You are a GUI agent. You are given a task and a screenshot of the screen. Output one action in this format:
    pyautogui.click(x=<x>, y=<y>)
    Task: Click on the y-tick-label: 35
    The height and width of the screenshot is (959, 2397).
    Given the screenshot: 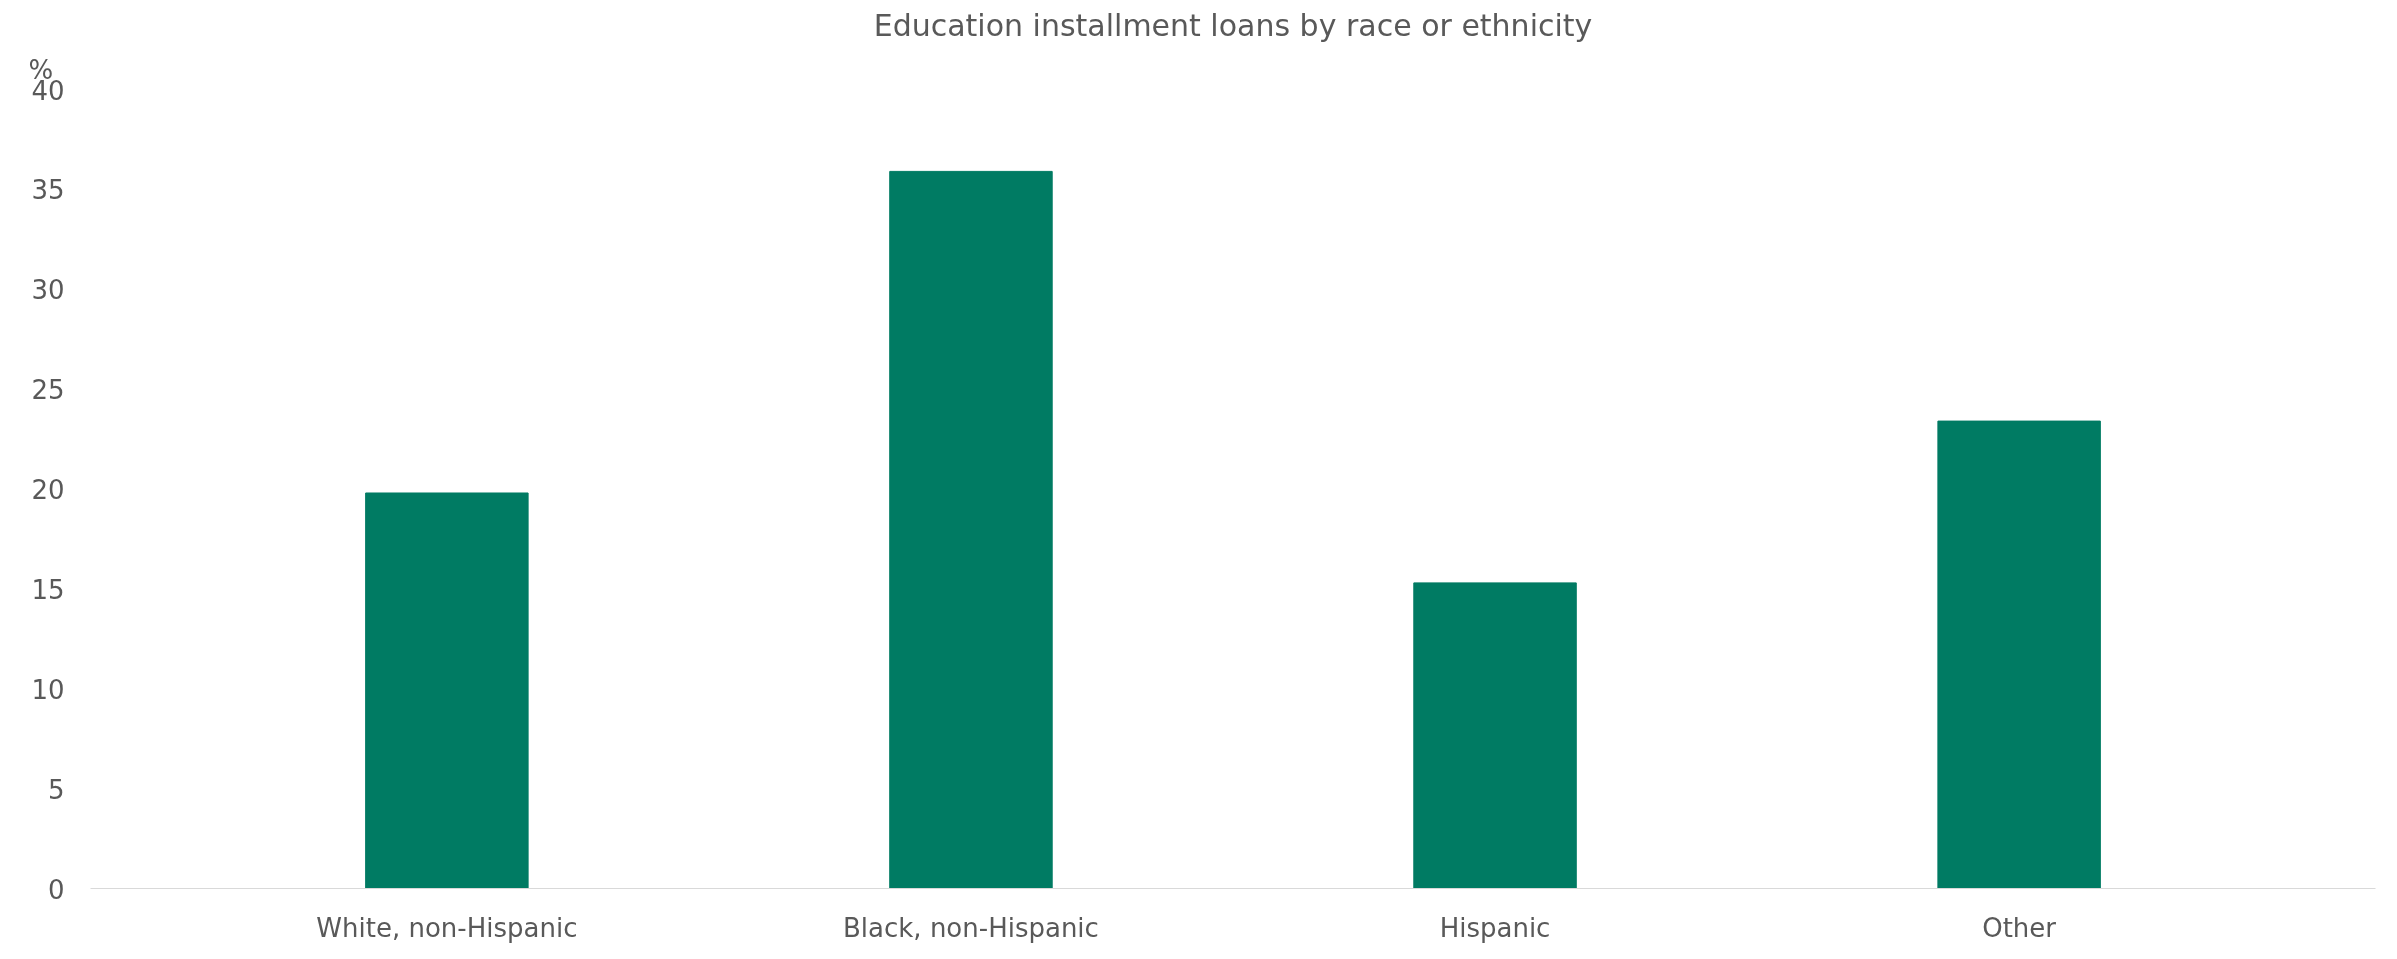 What is the action you would take?
    pyautogui.click(x=48, y=190)
    